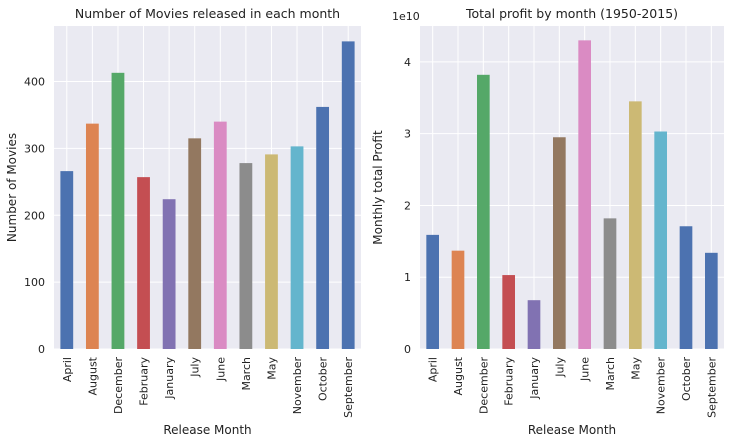  What do you see at coordinates (585, 369) in the screenshot?
I see `profit-x-tick-label: June` at bounding box center [585, 369].